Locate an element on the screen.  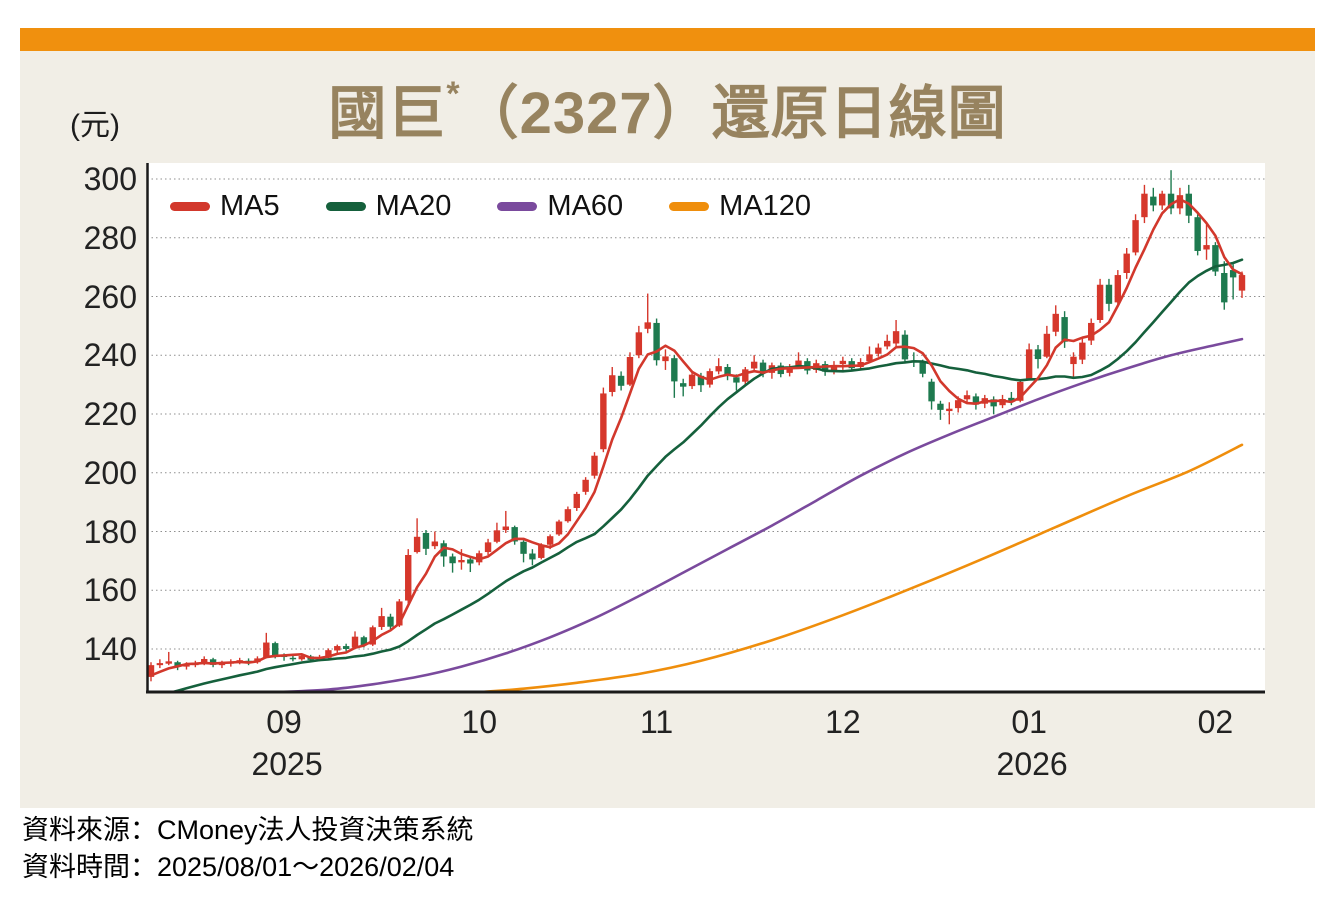
data-source-line: 資料來源：CMoney法人投資決策系統 is located at coordinates (248, 830).